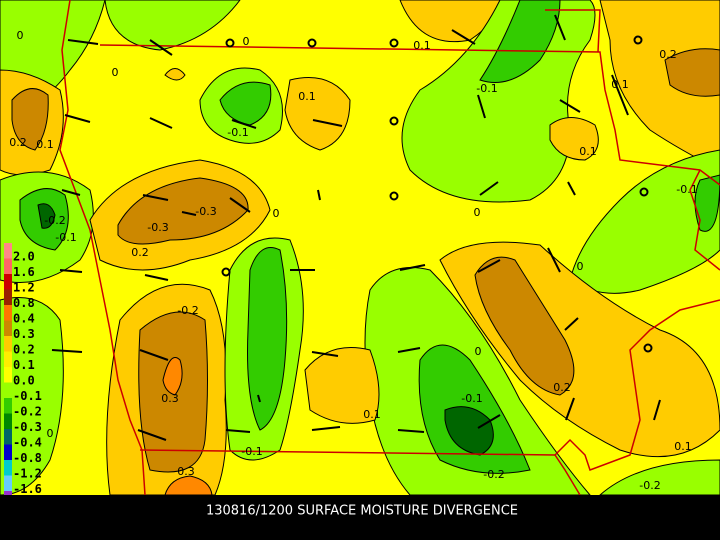 The height and width of the screenshot is (540, 720). I want to click on legend-label: 1.6, so click(24, 272).